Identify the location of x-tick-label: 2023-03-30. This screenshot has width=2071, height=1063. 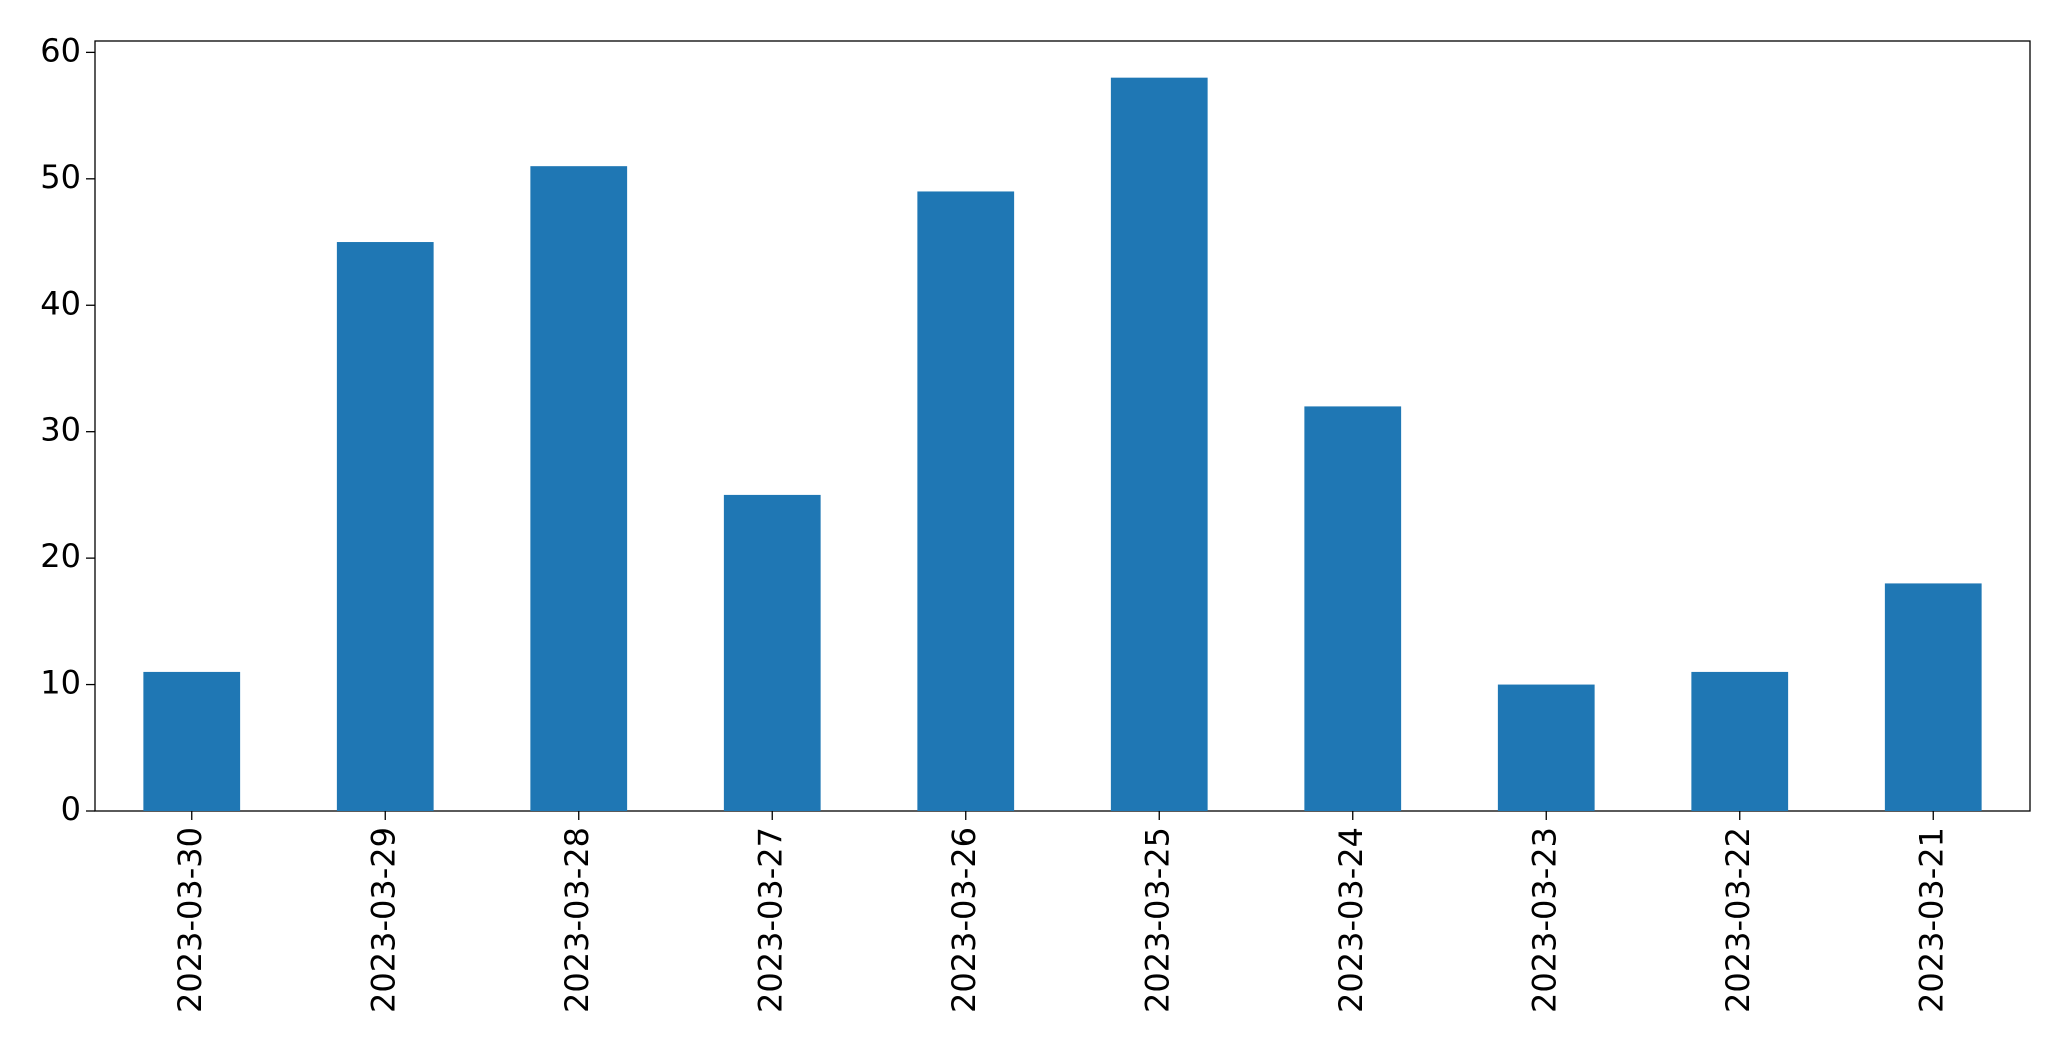
(190, 920).